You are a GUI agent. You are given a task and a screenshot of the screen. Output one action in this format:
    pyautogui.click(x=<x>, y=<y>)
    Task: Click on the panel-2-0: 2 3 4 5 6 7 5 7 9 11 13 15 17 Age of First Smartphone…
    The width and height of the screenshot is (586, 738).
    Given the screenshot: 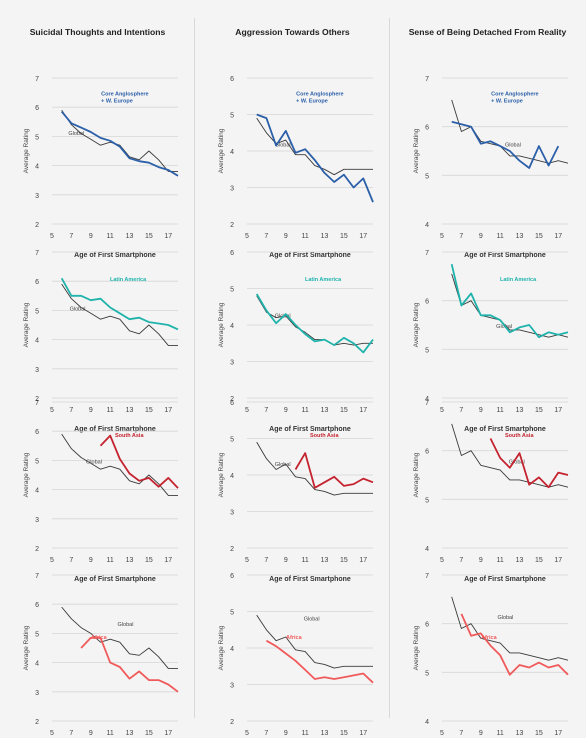 What is the action you would take?
    pyautogui.click(x=101, y=491)
    